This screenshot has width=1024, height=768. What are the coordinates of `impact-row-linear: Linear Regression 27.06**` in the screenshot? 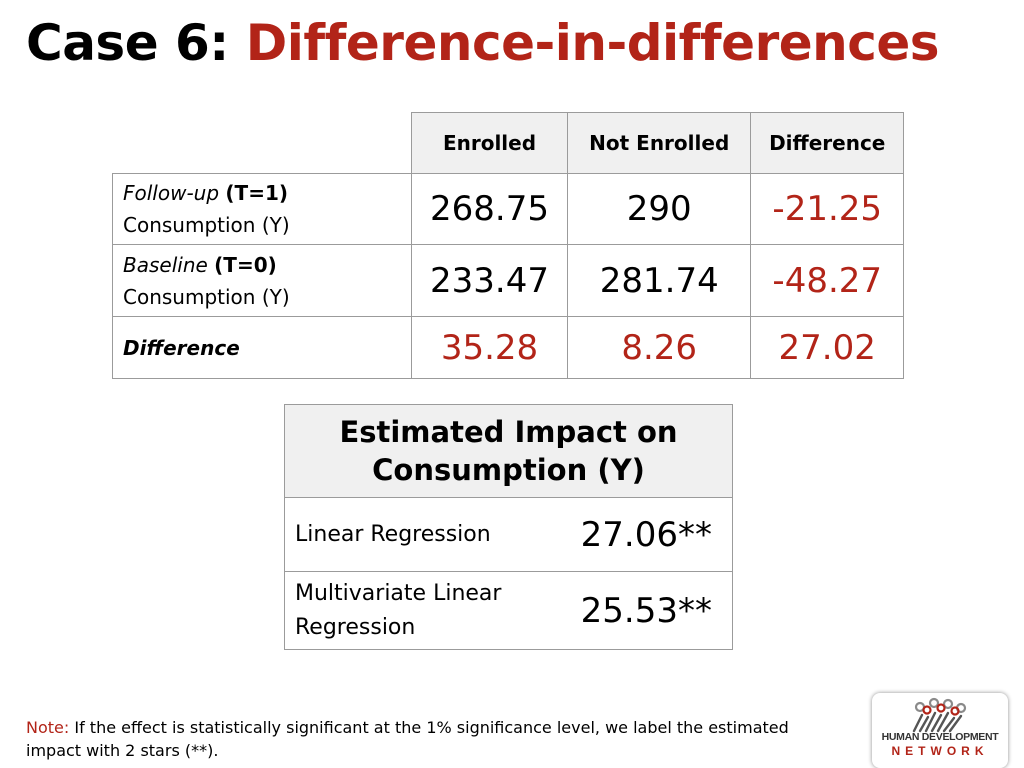 It's located at (509, 534).